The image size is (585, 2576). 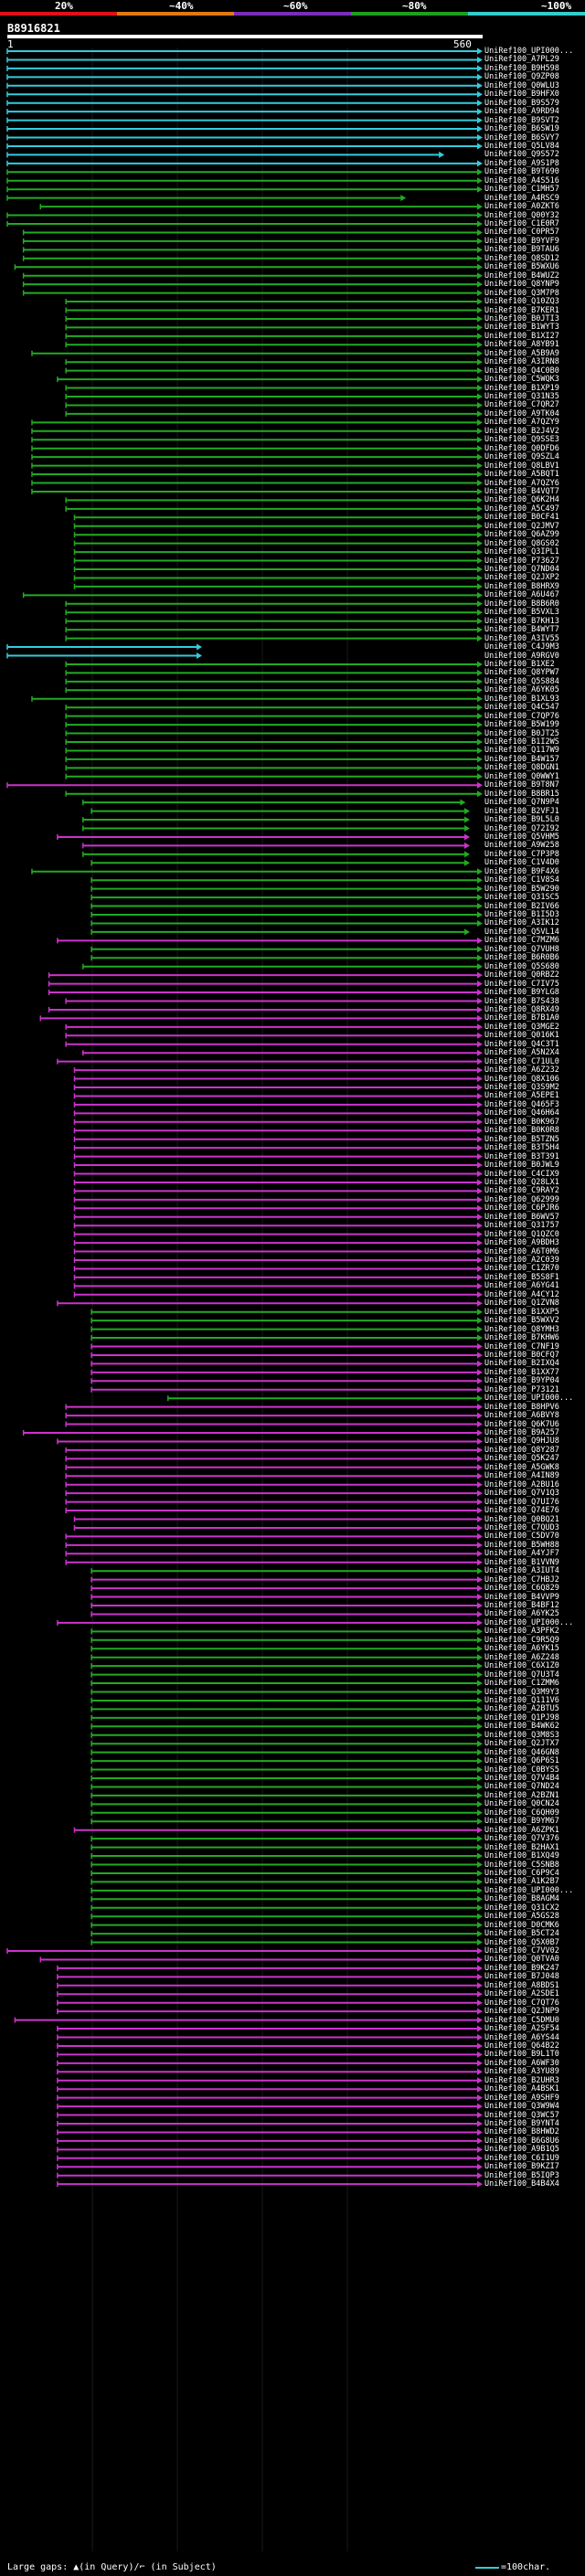 I want to click on hit-label: UniRef100_B0K0R8, so click(x=521, y=1131).